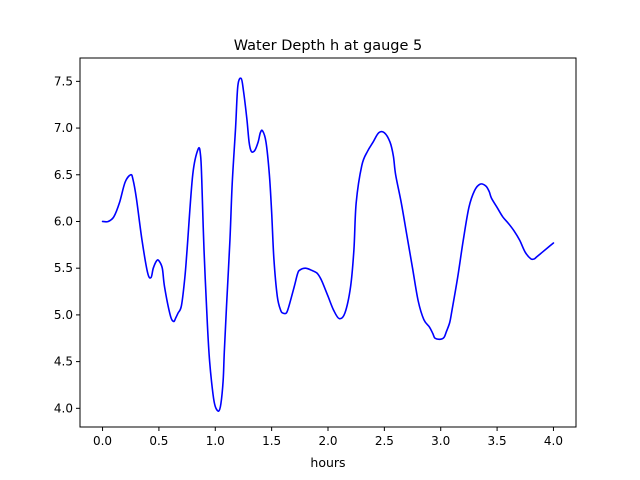 The image size is (640, 480). I want to click on x-tick-label: 3.0, so click(440, 441).